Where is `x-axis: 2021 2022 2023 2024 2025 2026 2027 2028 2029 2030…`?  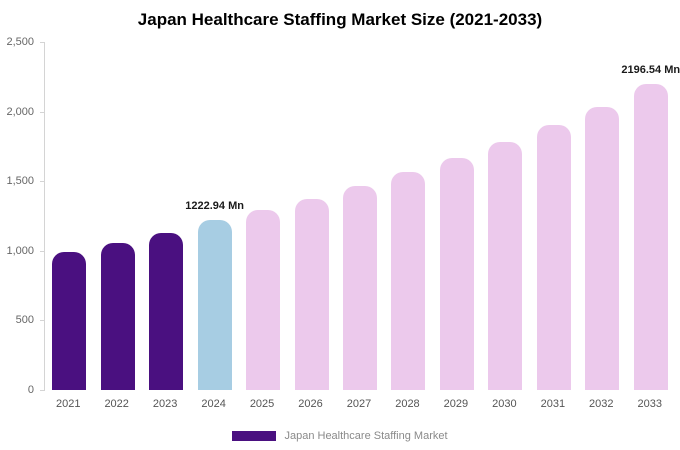
x-axis: 2021 2022 2023 2024 2025 2026 2027 2028 2029 2030… is located at coordinates (359, 406).